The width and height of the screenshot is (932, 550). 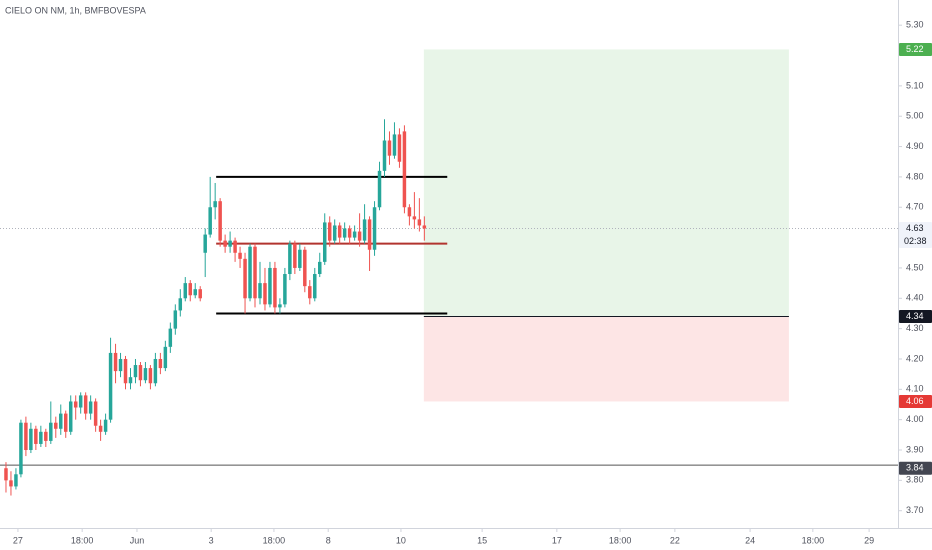 What do you see at coordinates (137, 540) in the screenshot?
I see `x-tick-label: Jun` at bounding box center [137, 540].